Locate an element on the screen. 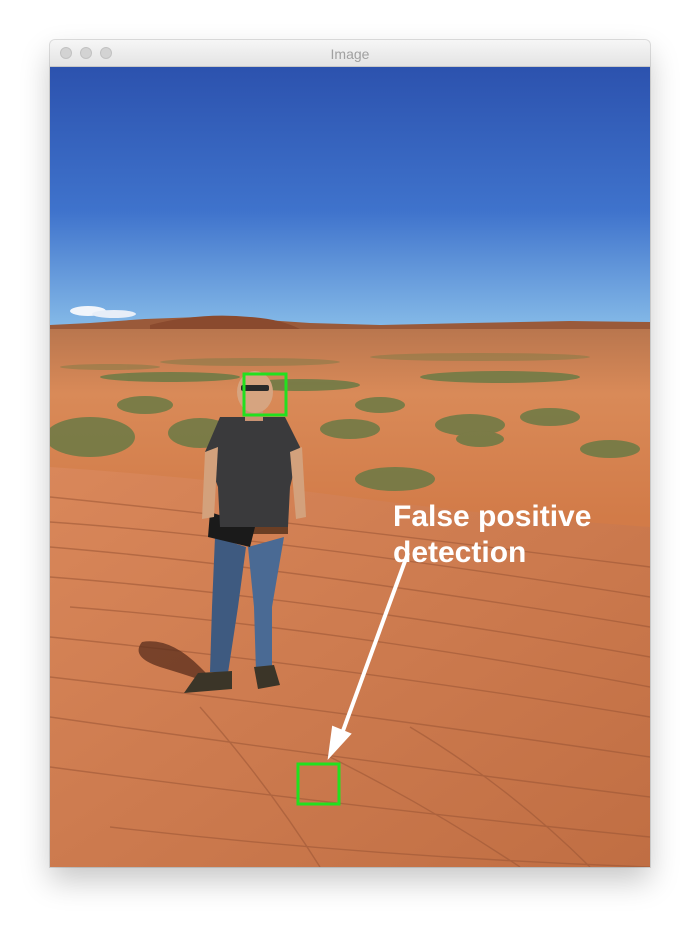 This screenshot has width=700, height=927. title-bar: Image is located at coordinates (350, 53).